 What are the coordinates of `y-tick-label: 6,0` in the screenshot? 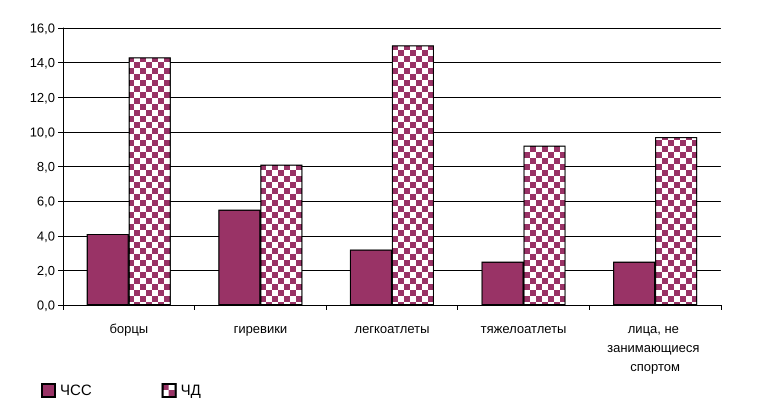 It's located at (45, 201).